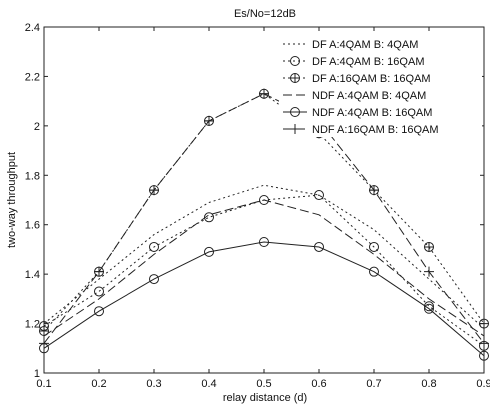 Image resolution: width=490 pixels, height=410 pixels. Describe the element at coordinates (37, 127) in the screenshot. I see `y-tick-label: 2` at that location.